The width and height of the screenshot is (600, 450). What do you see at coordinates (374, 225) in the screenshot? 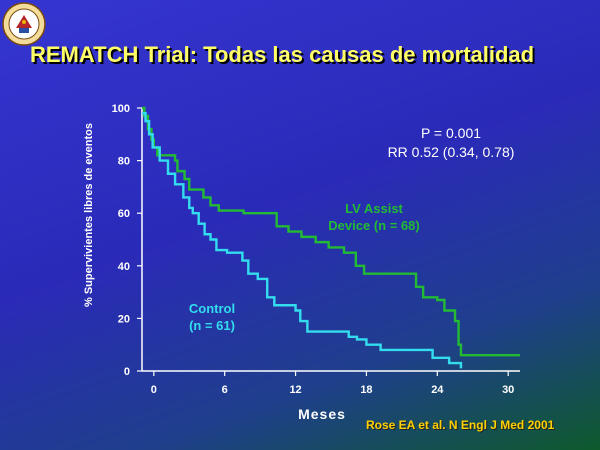
I see `lvad-label-line-2: Device (n = 68)` at bounding box center [374, 225].